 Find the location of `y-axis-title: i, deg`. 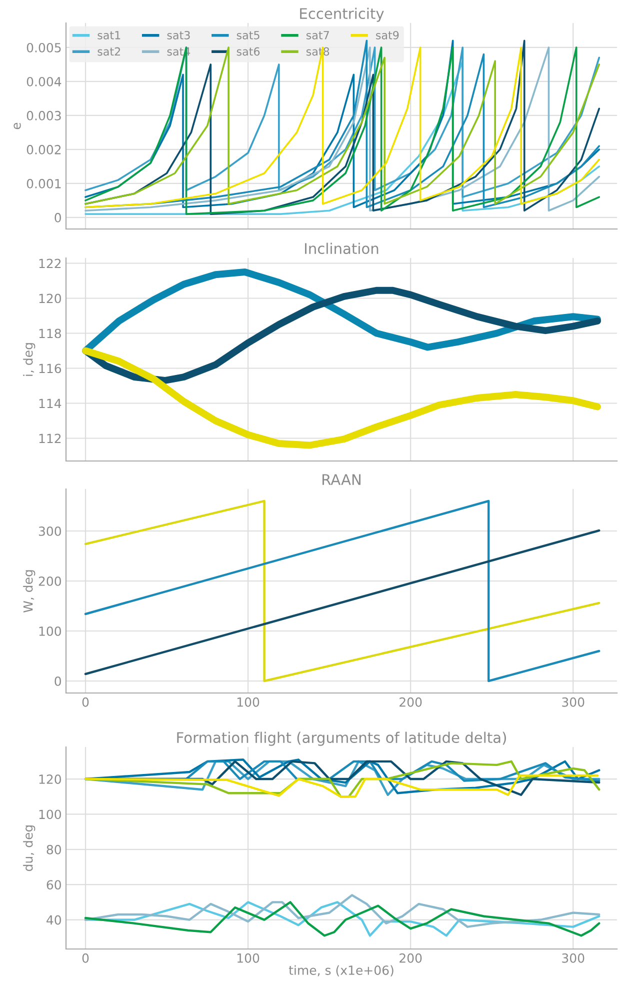

y-axis-title: i, deg is located at coordinates (29, 359).